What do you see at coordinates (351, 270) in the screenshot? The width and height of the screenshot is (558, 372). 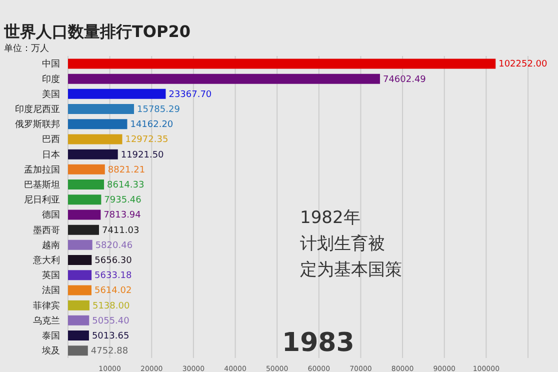 I see `annotation: 定为基本国策` at bounding box center [351, 270].